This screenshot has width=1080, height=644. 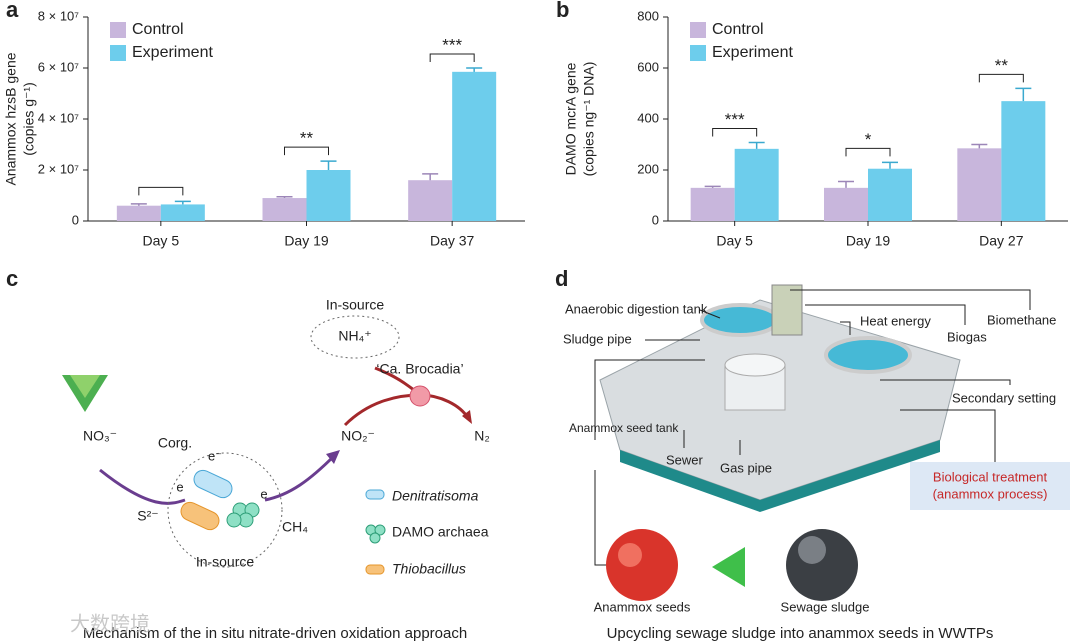 I want to click on label: Biomethane, so click(x=1021, y=319).